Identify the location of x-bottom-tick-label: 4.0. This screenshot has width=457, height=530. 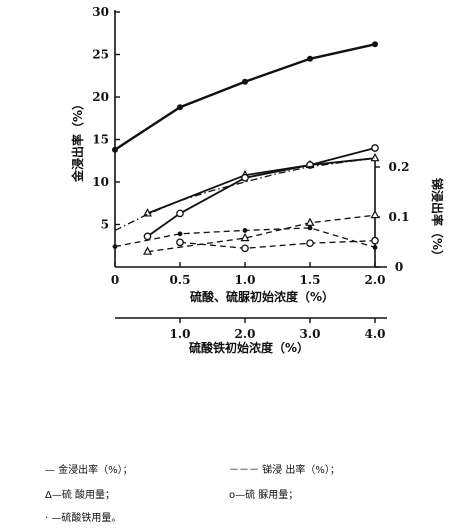
(375, 334).